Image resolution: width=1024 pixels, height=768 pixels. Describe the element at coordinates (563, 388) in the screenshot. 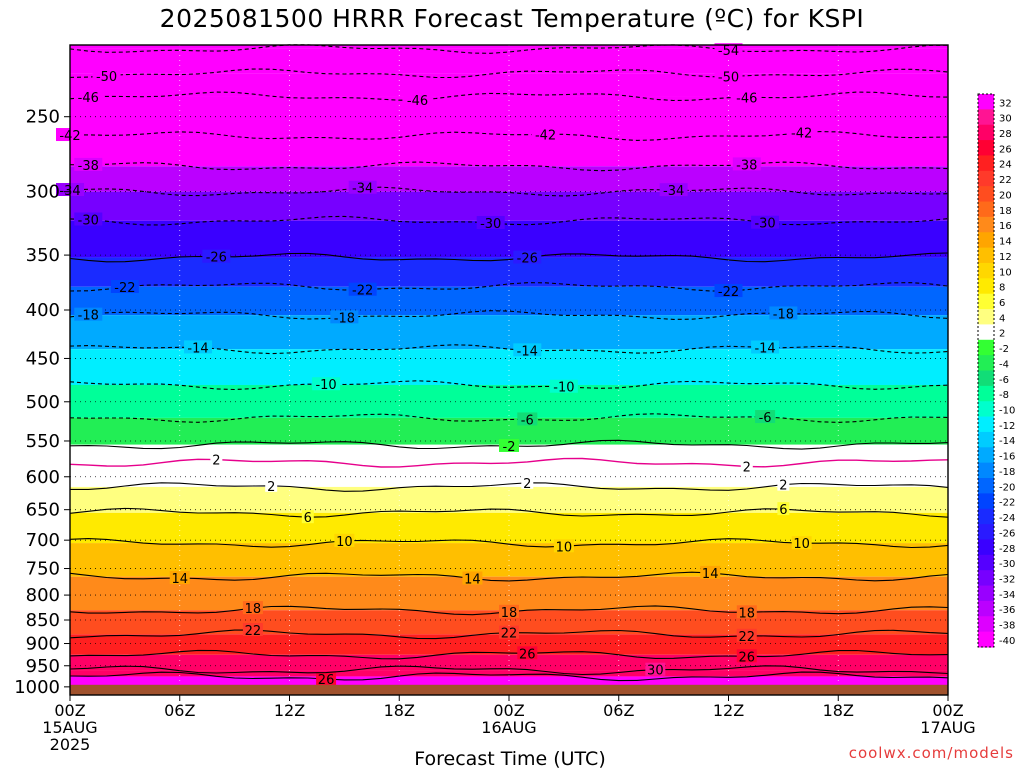

I see `isotherm-label: -10` at that location.